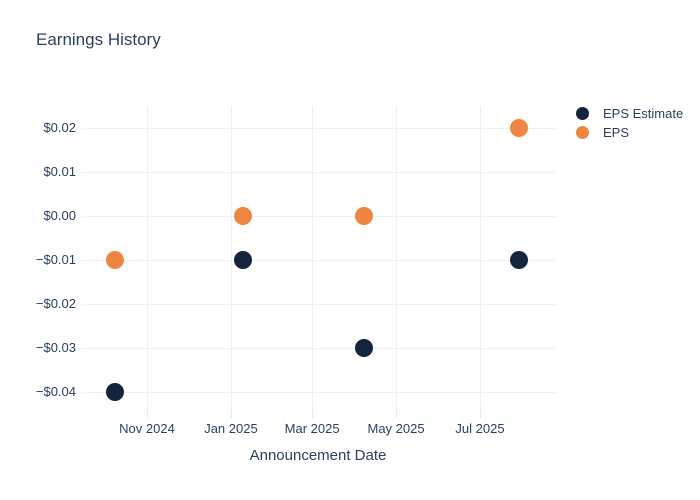 This screenshot has width=700, height=500. I want to click on legend-item-eps-estimate: EPS Estimate, so click(629, 113).